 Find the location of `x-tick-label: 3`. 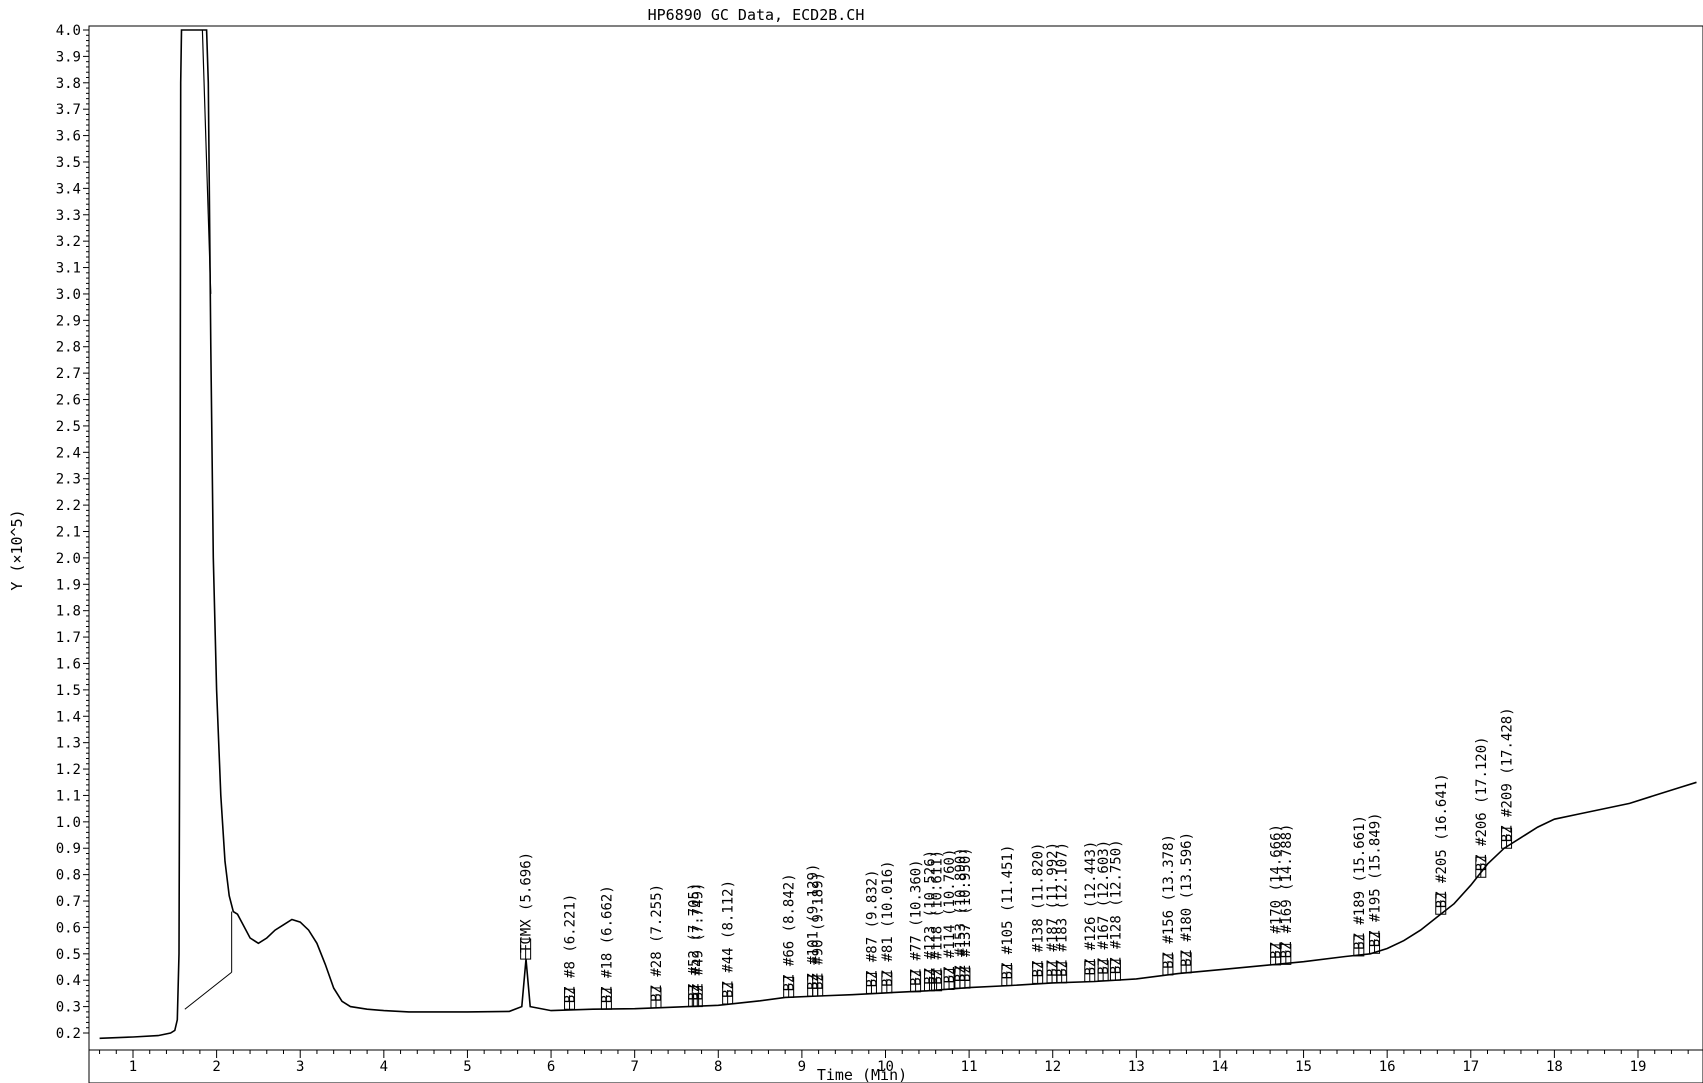

x-tick-label: 3 is located at coordinates (300, 1067).